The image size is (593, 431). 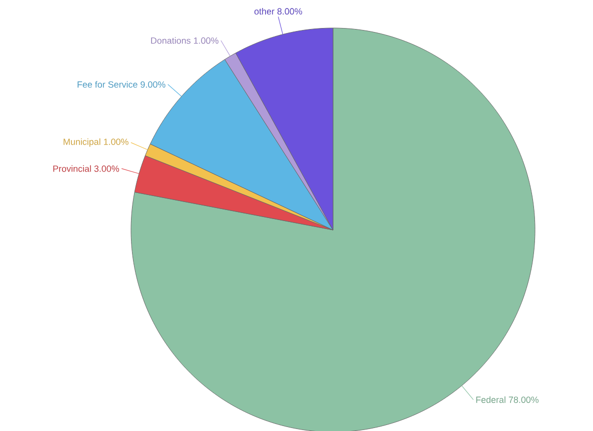 I want to click on slice-label: Donations, so click(x=170, y=40).